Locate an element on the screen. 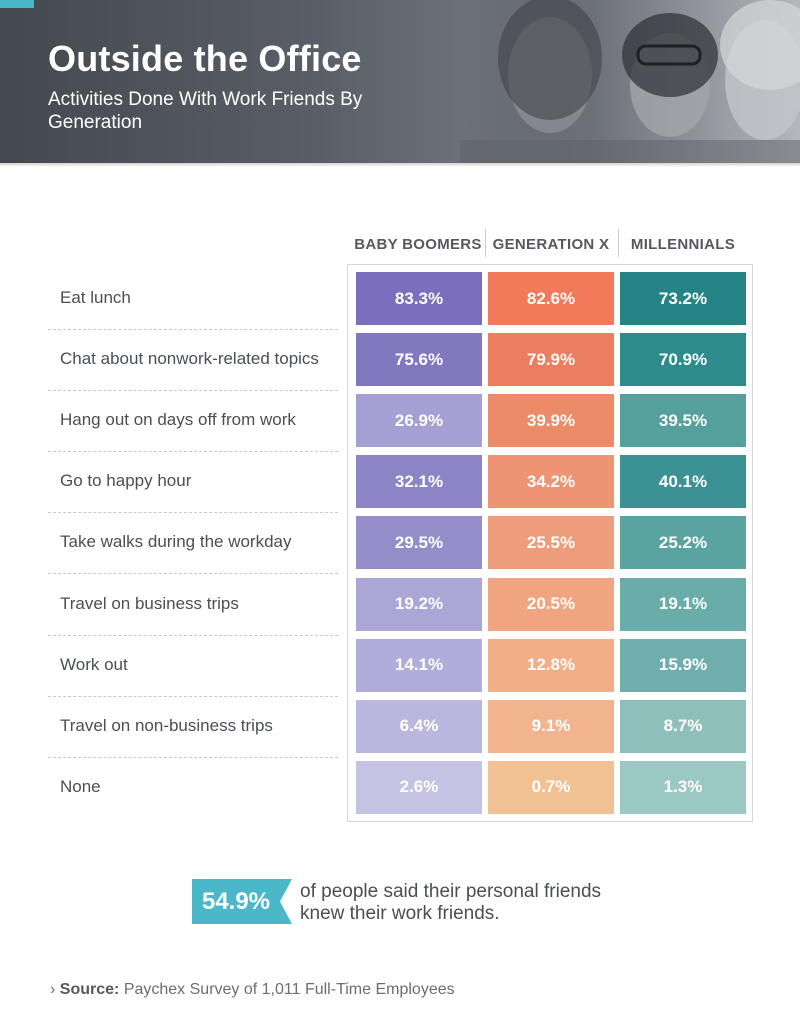 The image size is (800, 1028). table-cell: 6.4% is located at coordinates (419, 726).